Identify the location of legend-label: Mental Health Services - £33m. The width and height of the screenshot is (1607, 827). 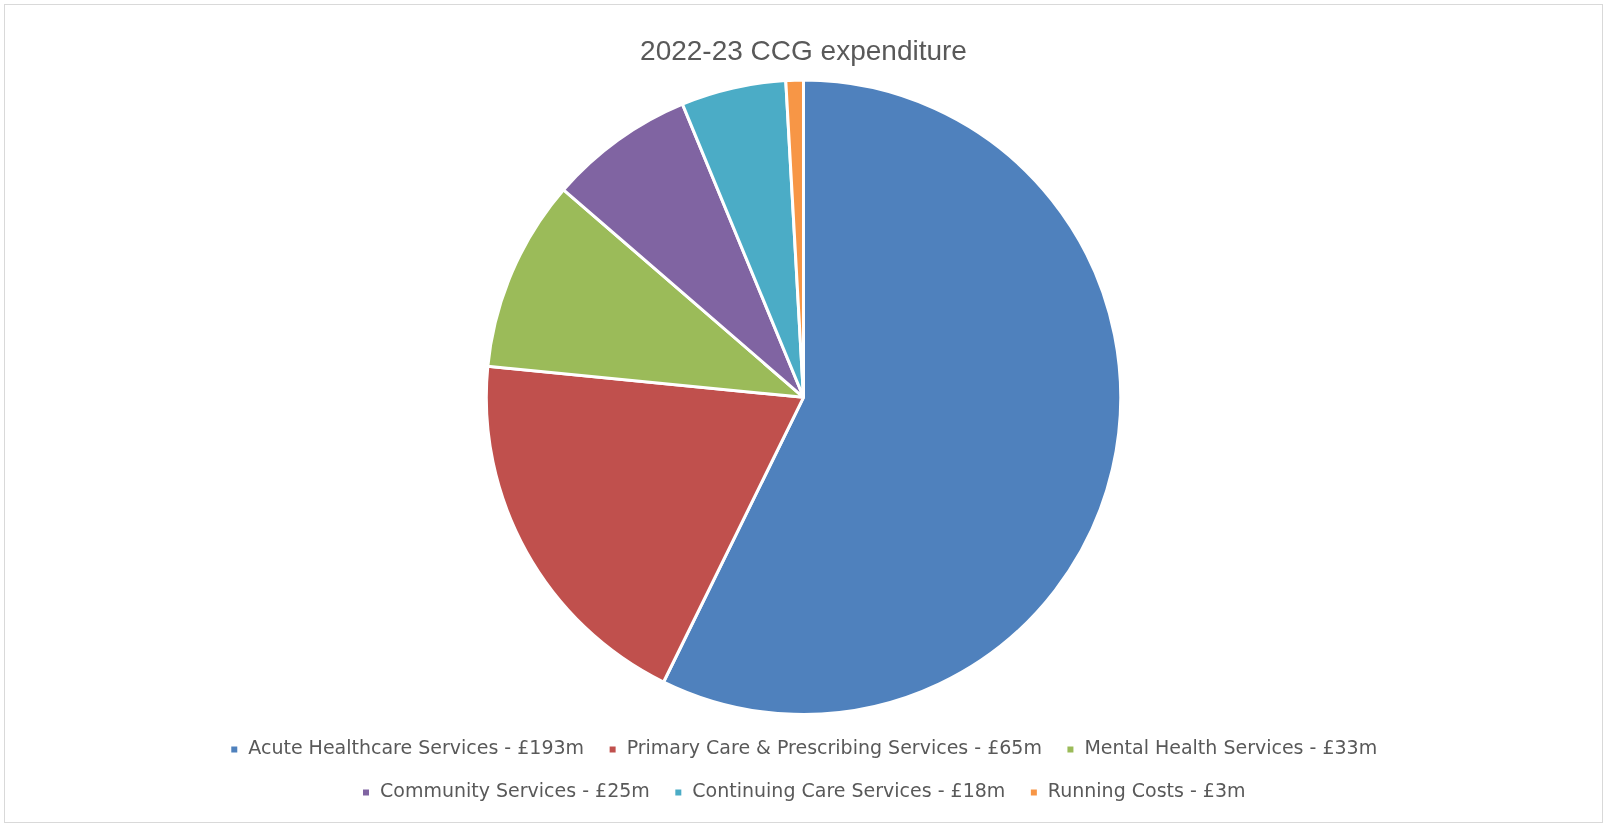
(1231, 747).